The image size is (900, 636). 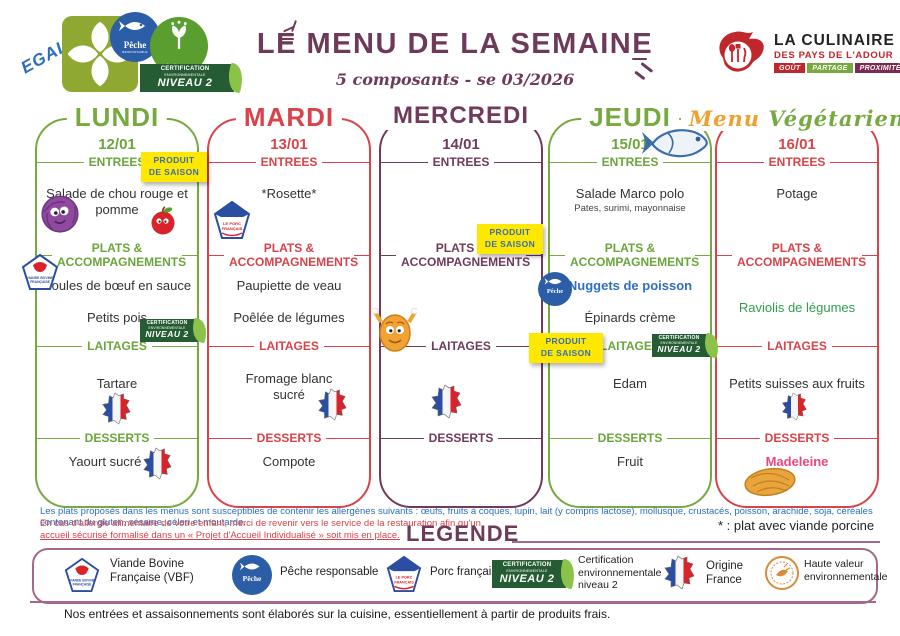 I want to click on menu-item: Madeleine, so click(x=797, y=461).